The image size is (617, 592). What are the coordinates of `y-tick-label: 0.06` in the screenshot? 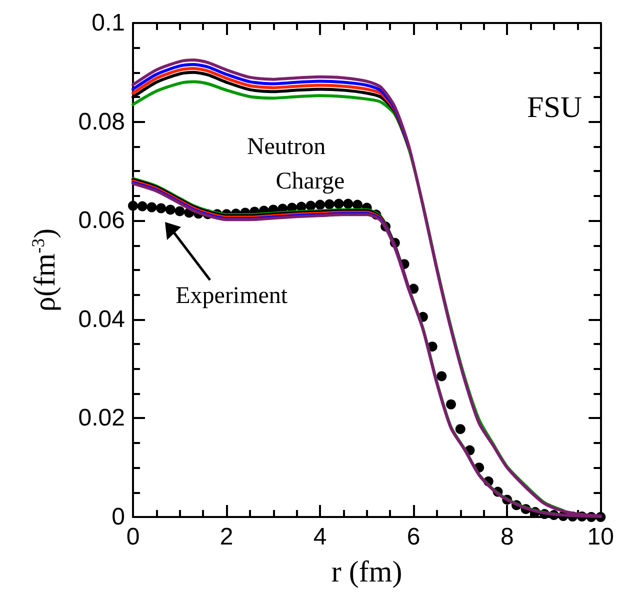 It's located at (101, 220).